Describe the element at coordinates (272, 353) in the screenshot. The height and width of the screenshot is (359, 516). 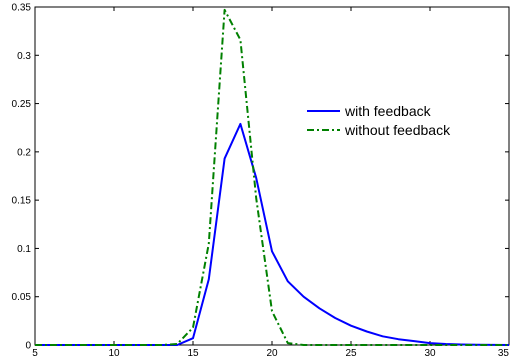
I see `x-tick-label: 20` at that location.